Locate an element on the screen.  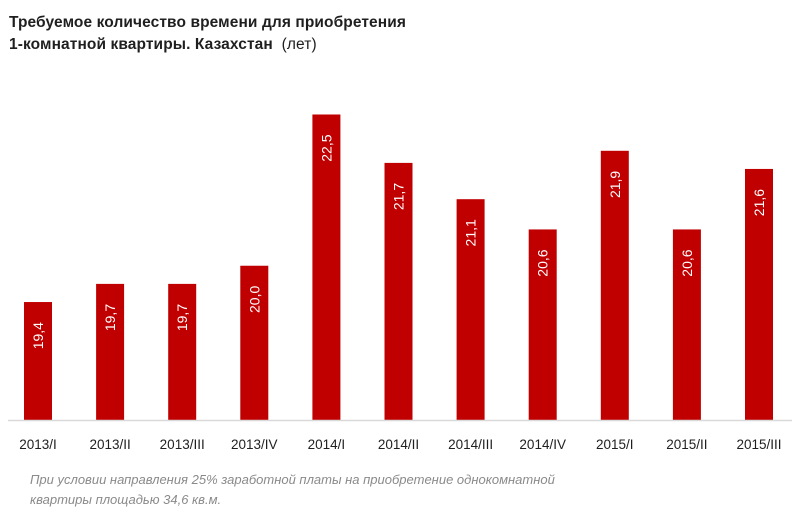
x-tick-label: 2013/II is located at coordinates (109, 444).